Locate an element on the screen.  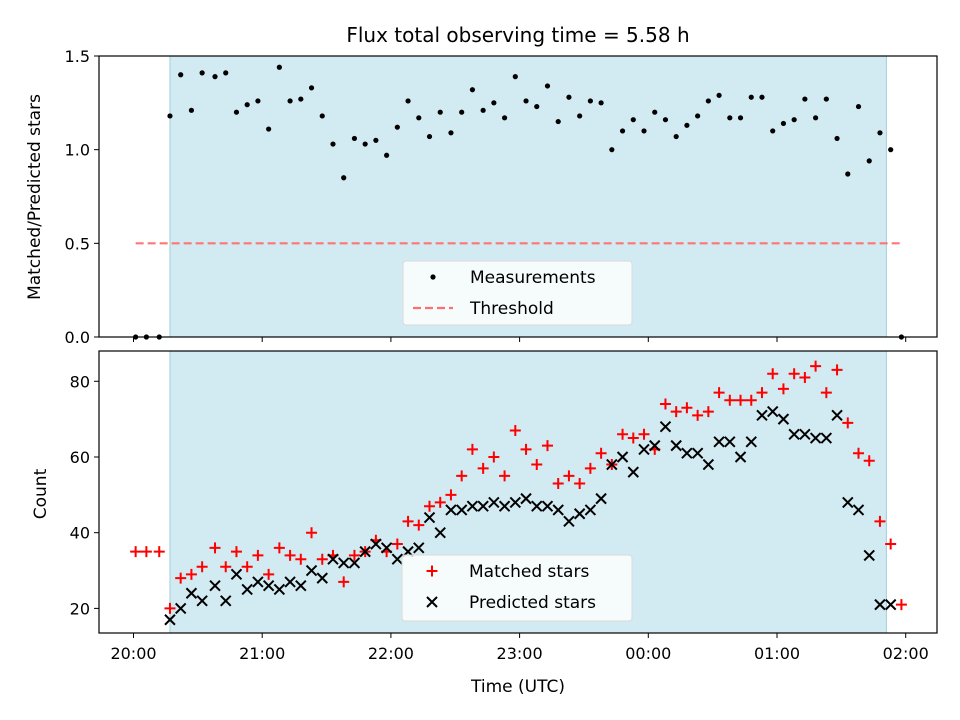
x-tick-label: 00:00 is located at coordinates (648, 653).